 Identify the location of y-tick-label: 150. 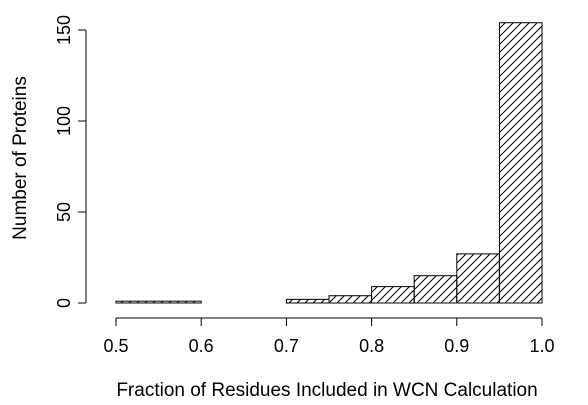
(64, 30).